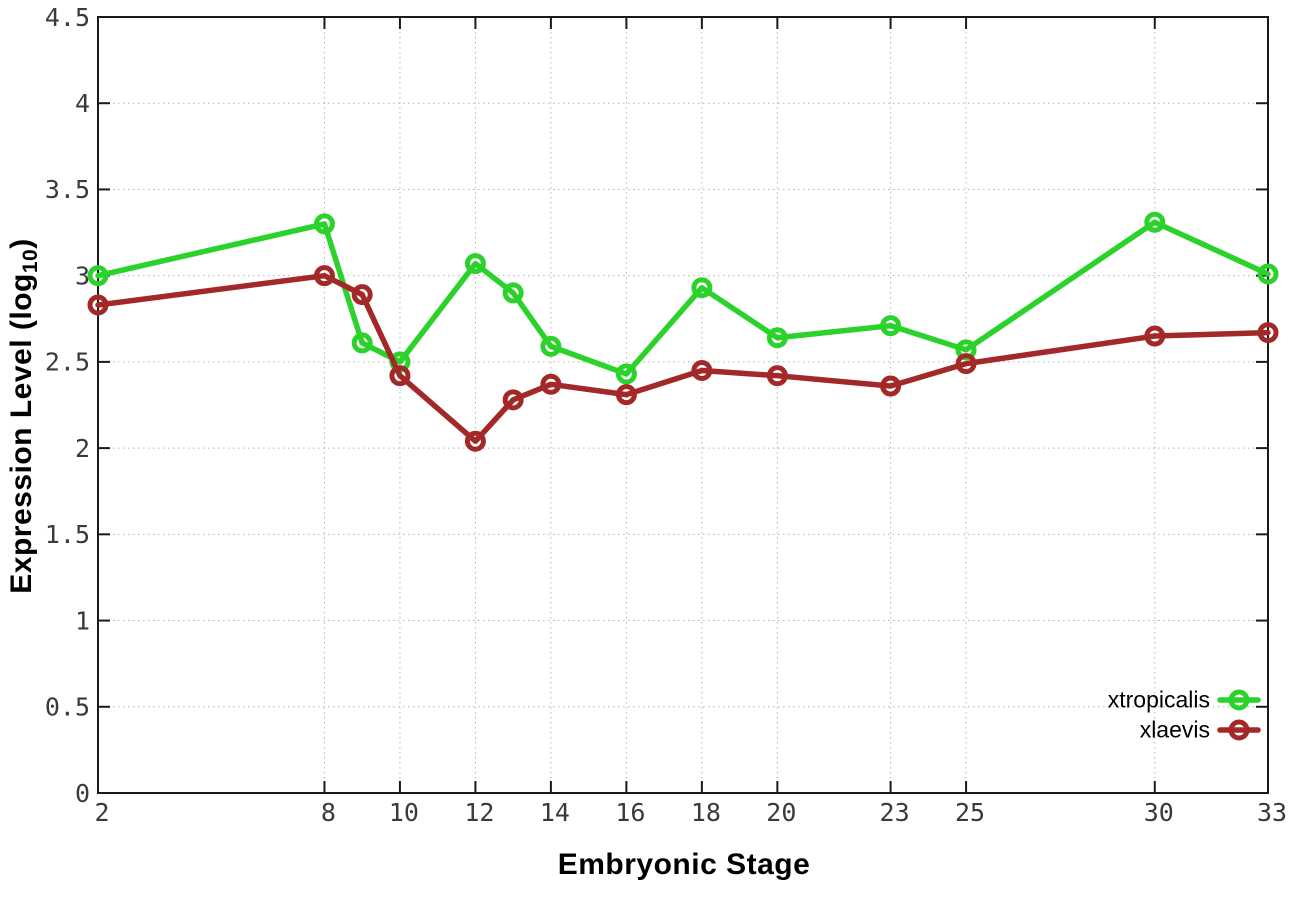 The image size is (1296, 907). I want to click on x-axis-title: Embryonic Stage, so click(684, 864).